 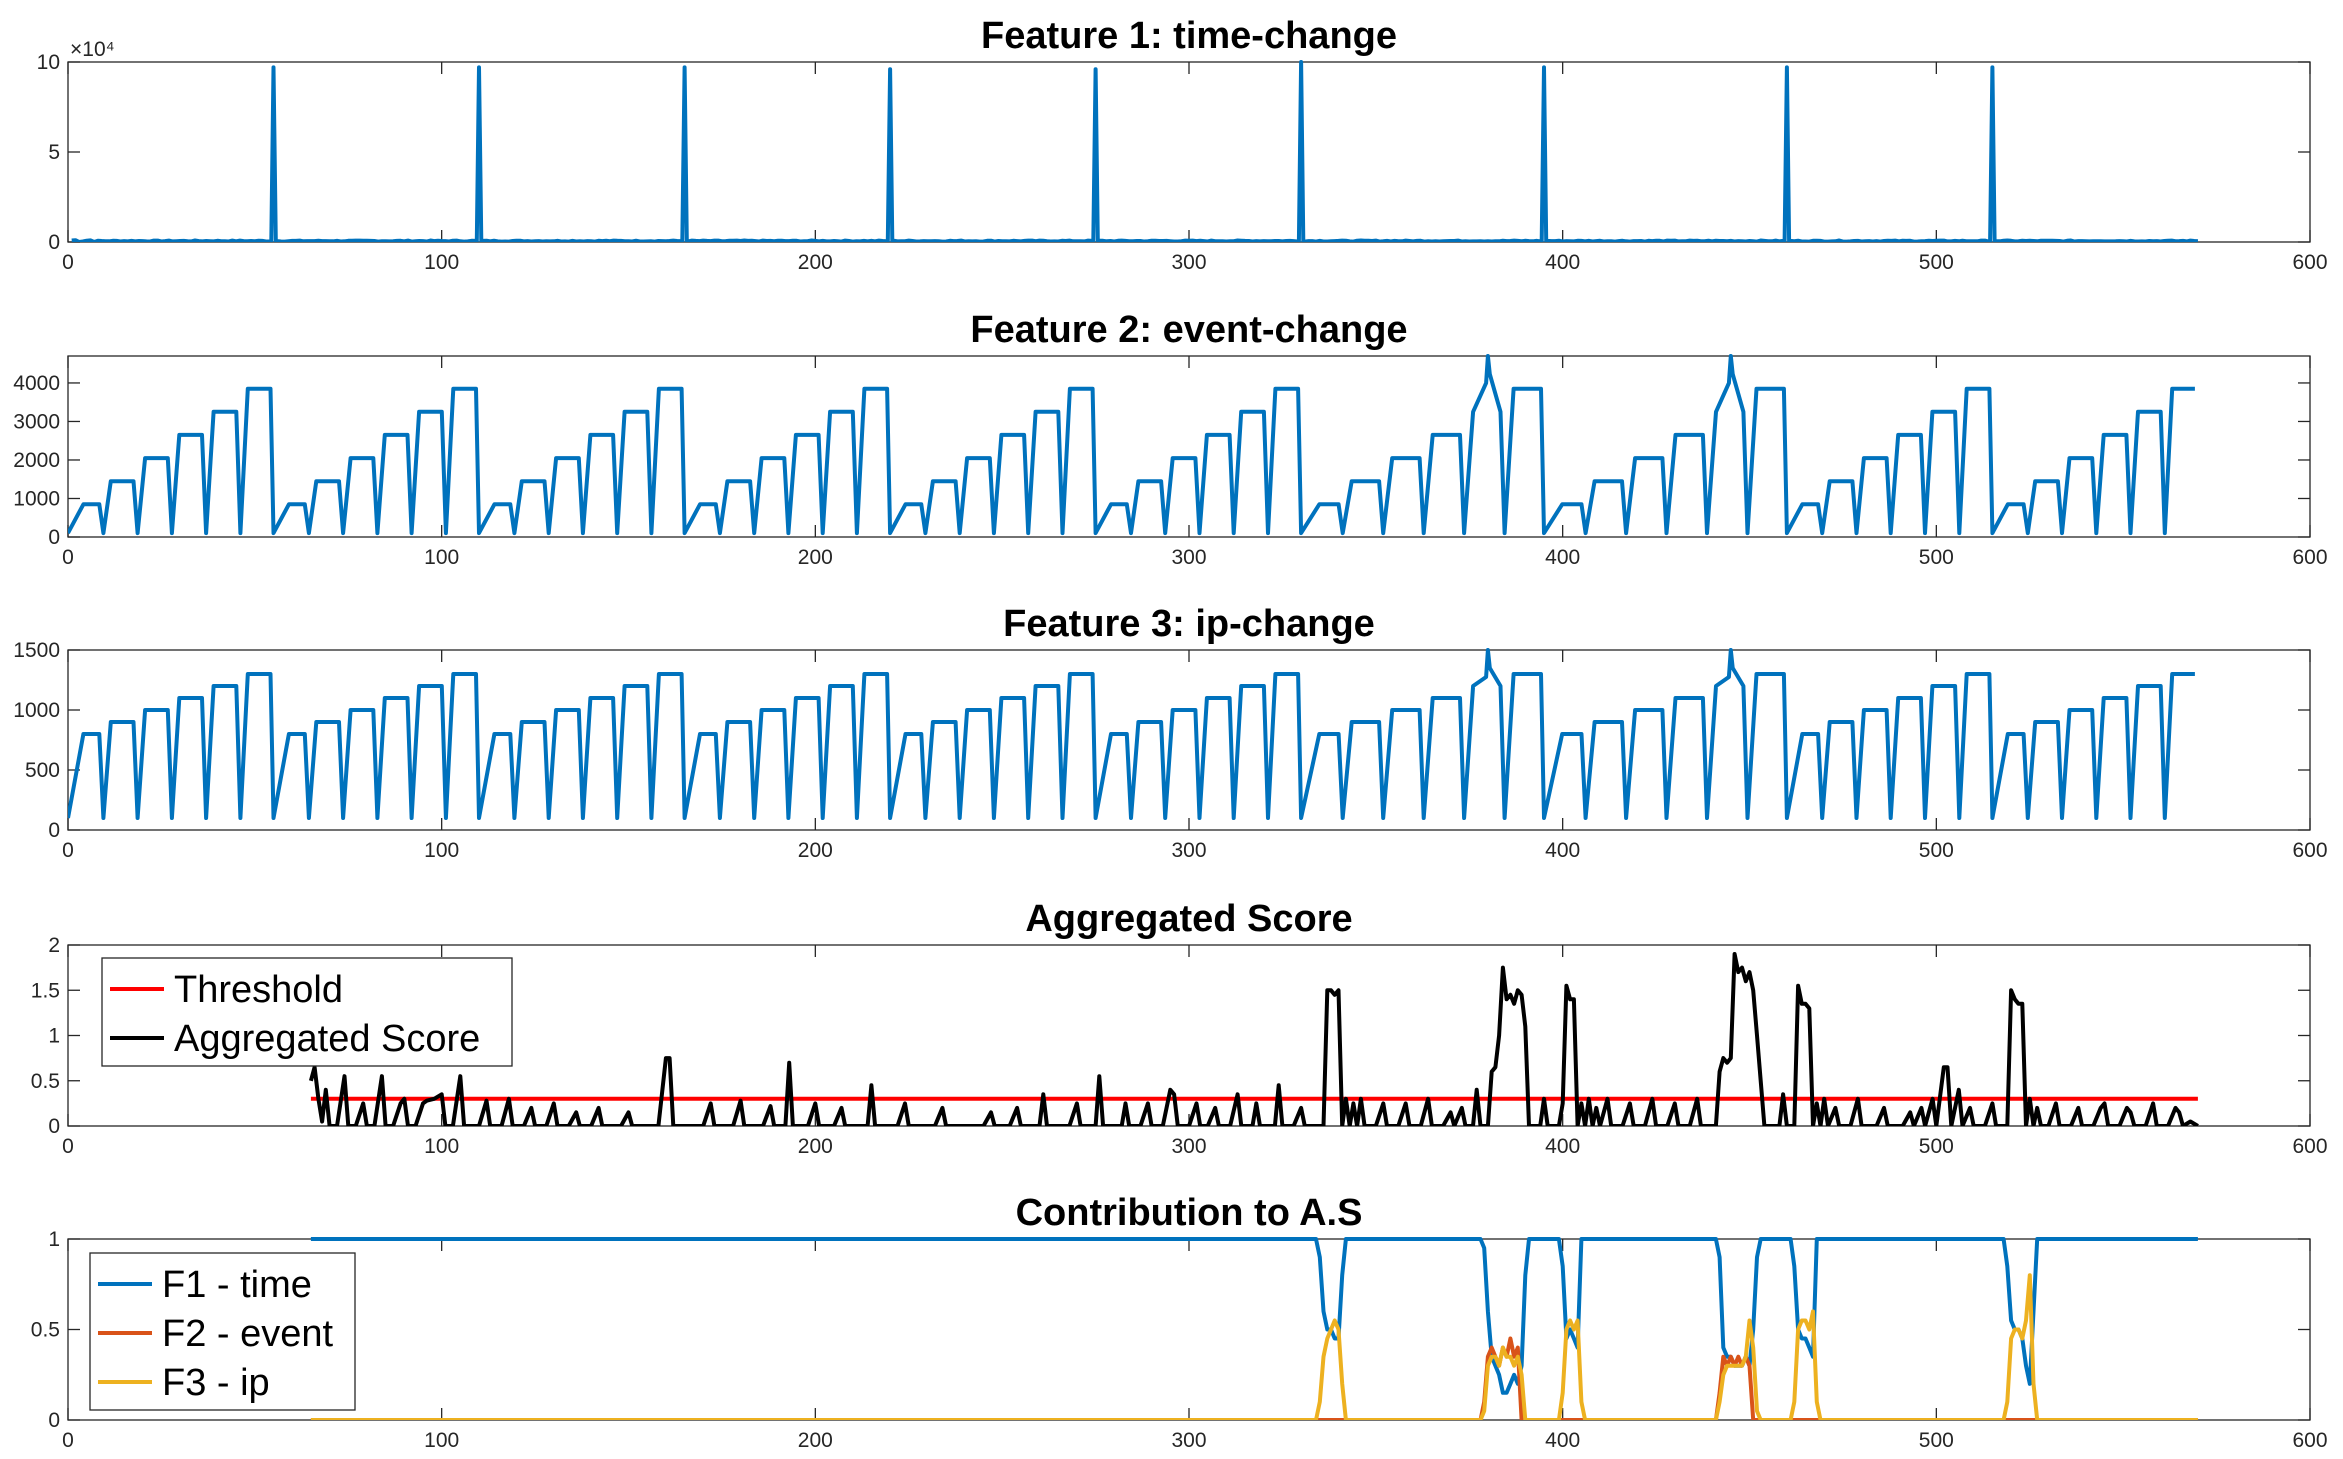 I want to click on series-line-aggregated-score, so click(x=1253, y=1039).